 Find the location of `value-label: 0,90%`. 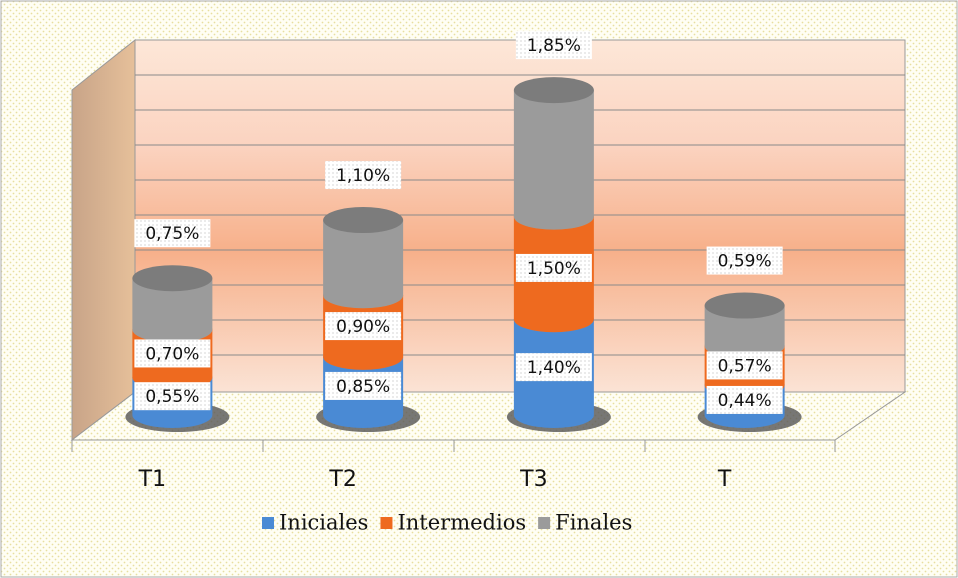

value-label: 0,90% is located at coordinates (363, 327).